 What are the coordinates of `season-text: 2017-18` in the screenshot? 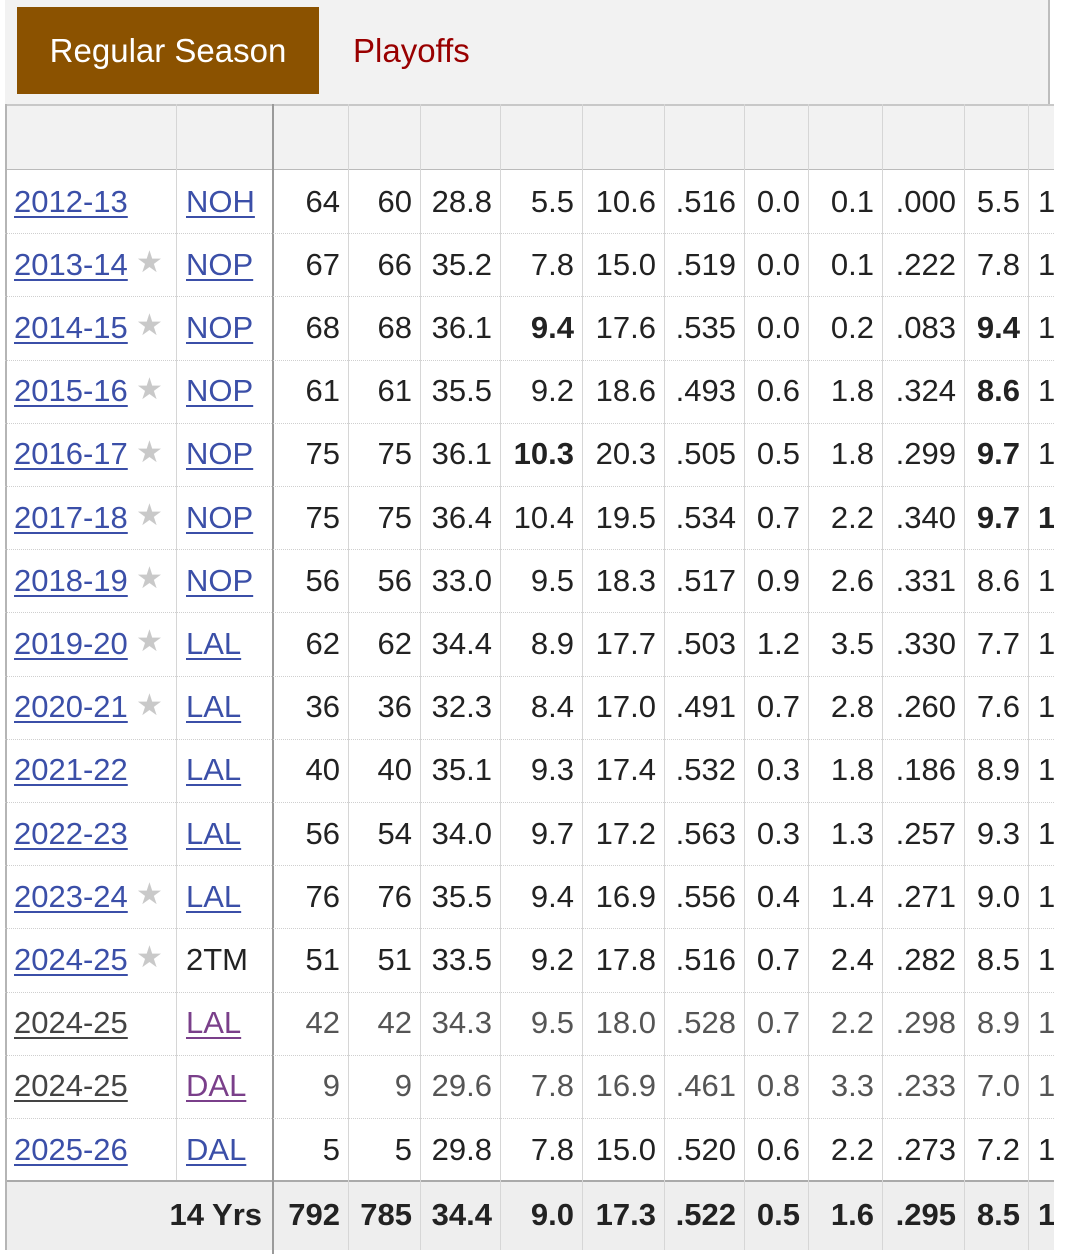 It's located at (71, 517).